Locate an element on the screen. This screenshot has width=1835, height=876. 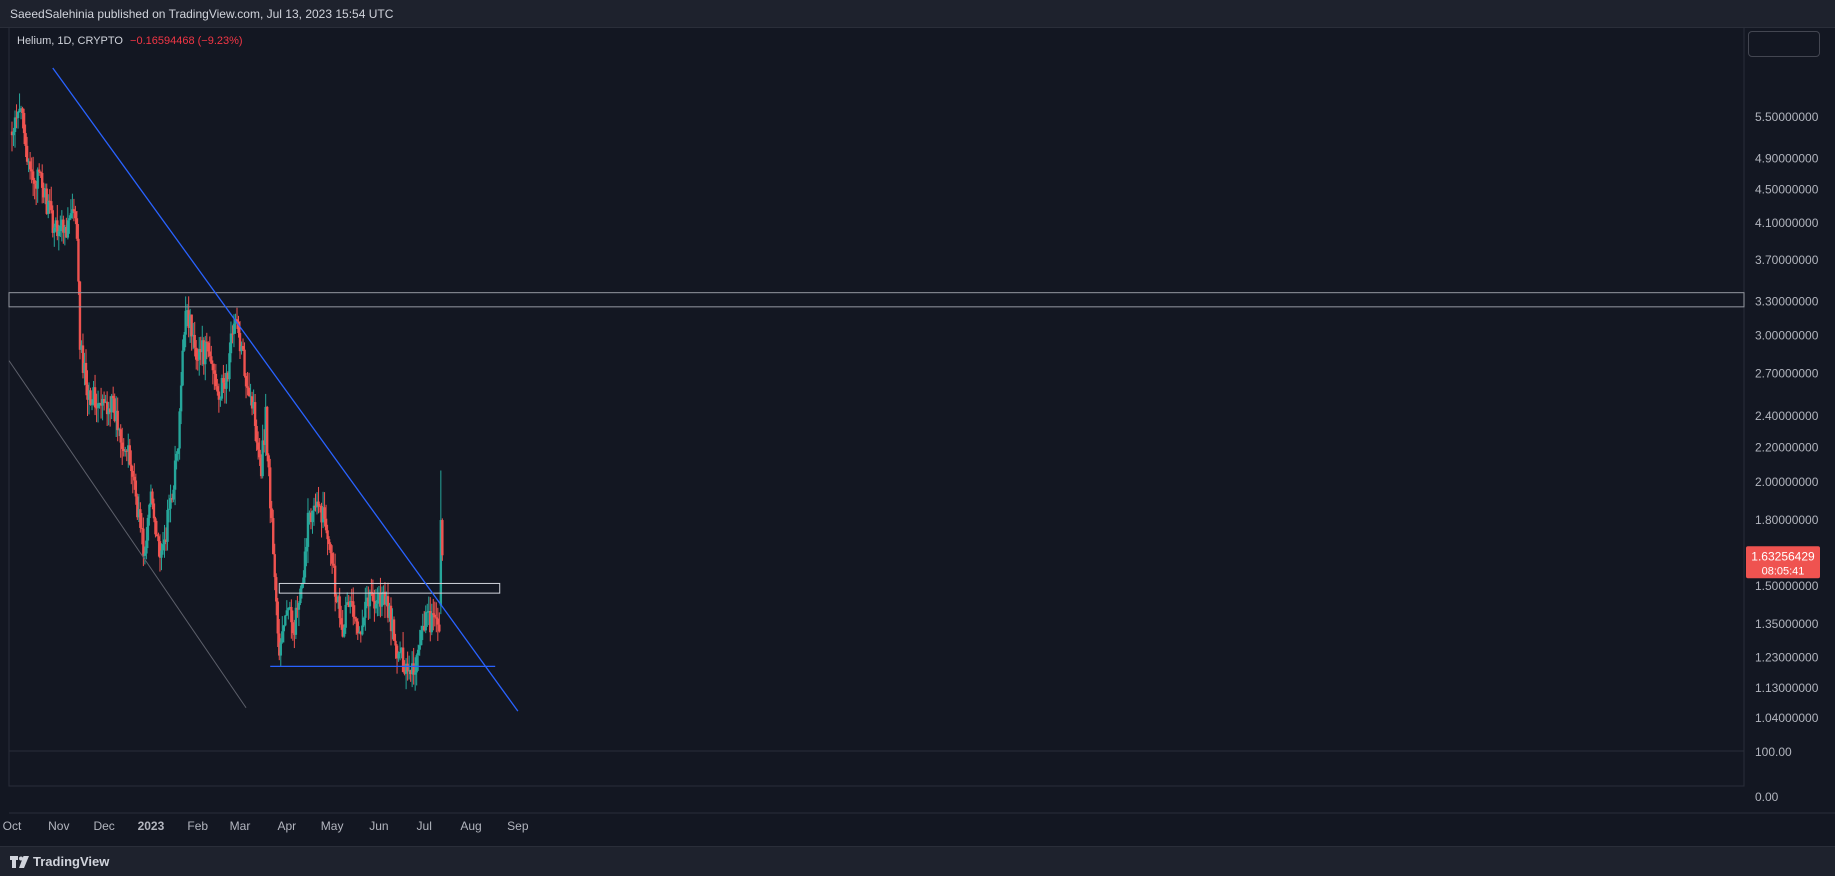
chart-legend: Helium, 1D, CRYPTO −0.16594468 (−9.23%) is located at coordinates (130, 41).